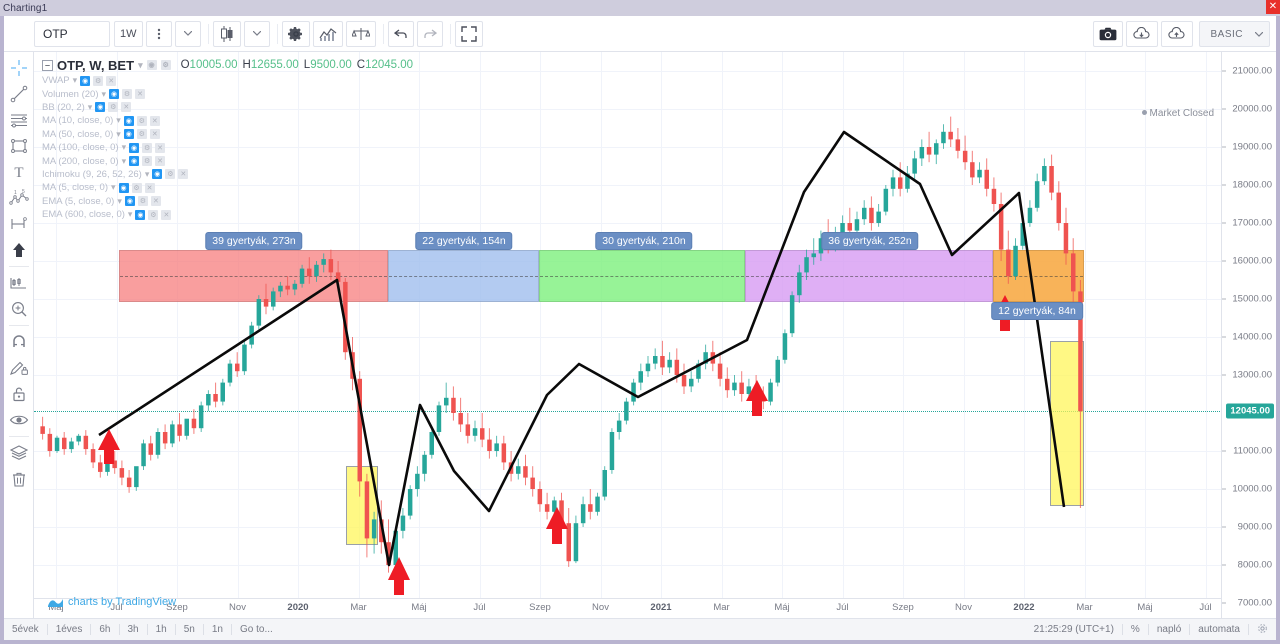 This screenshot has height=644, width=1280. Describe the element at coordinates (19, 68) in the screenshot. I see `tool-crosshair` at that location.